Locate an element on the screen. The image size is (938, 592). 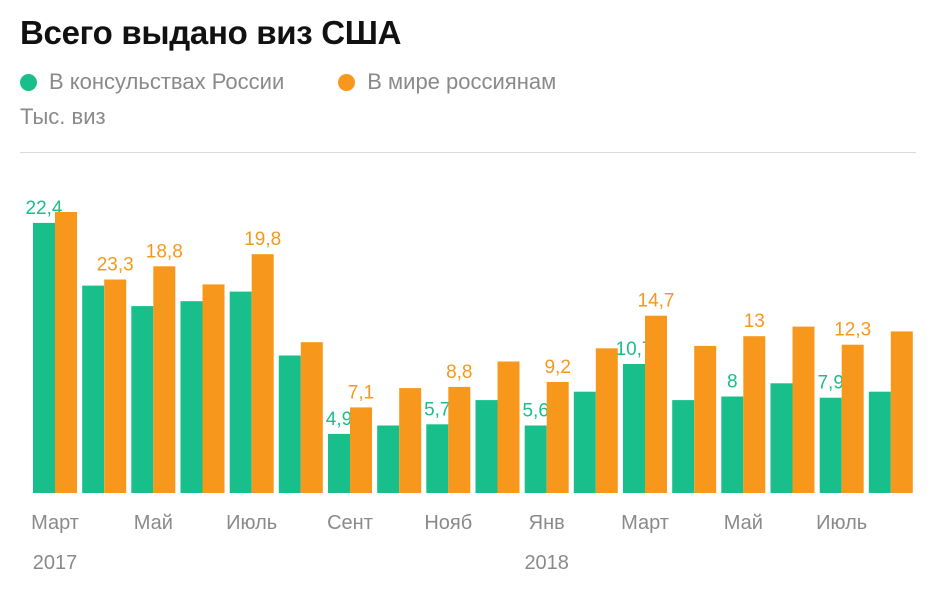
chart-title: Всего выдано виз США is located at coordinates (211, 32).